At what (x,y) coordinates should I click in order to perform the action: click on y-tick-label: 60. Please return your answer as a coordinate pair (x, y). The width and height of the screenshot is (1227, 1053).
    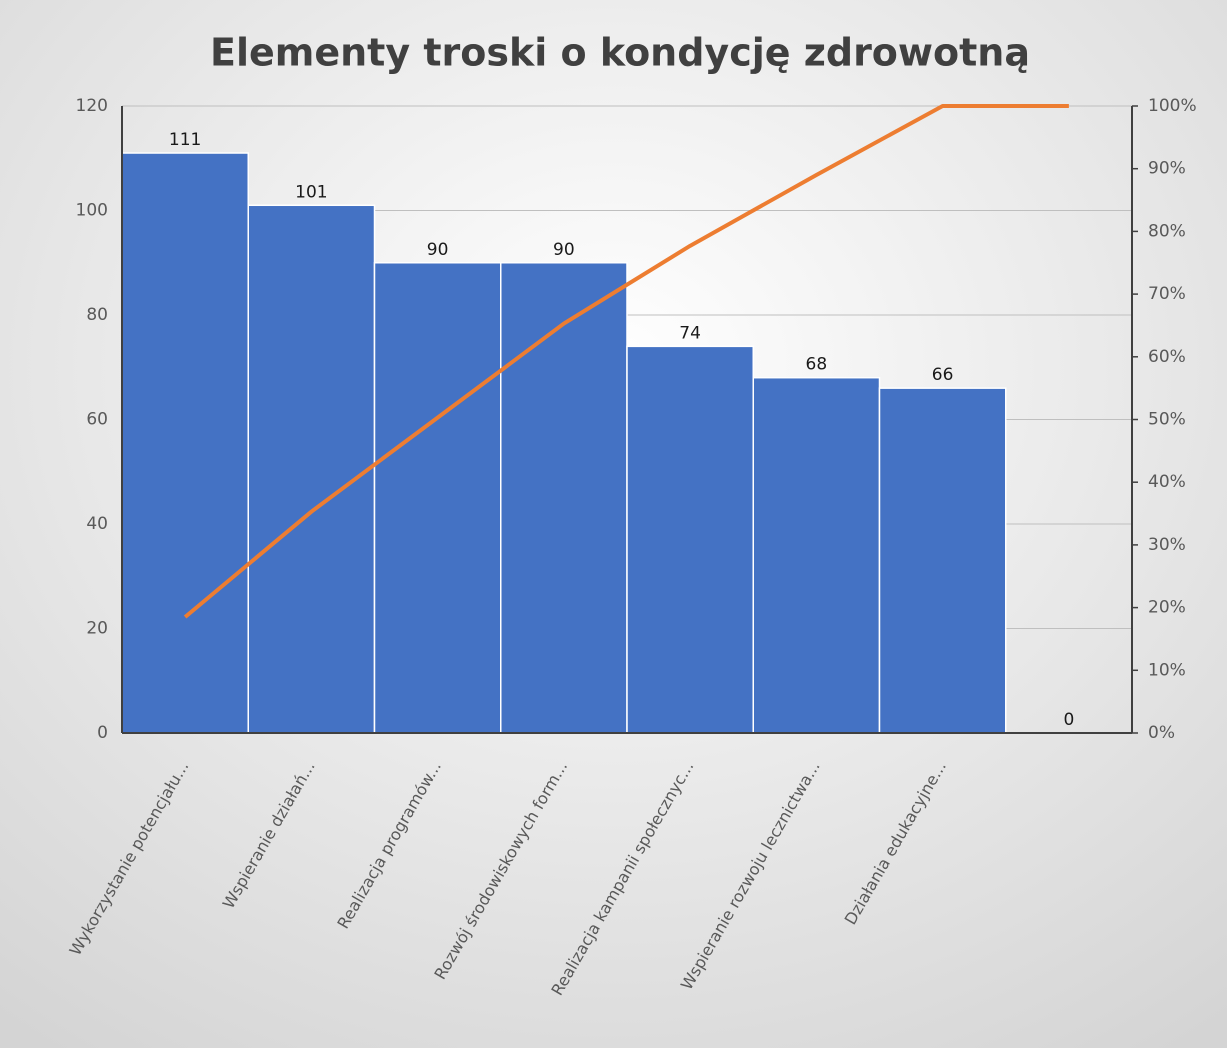
    Looking at the image, I should click on (97, 420).